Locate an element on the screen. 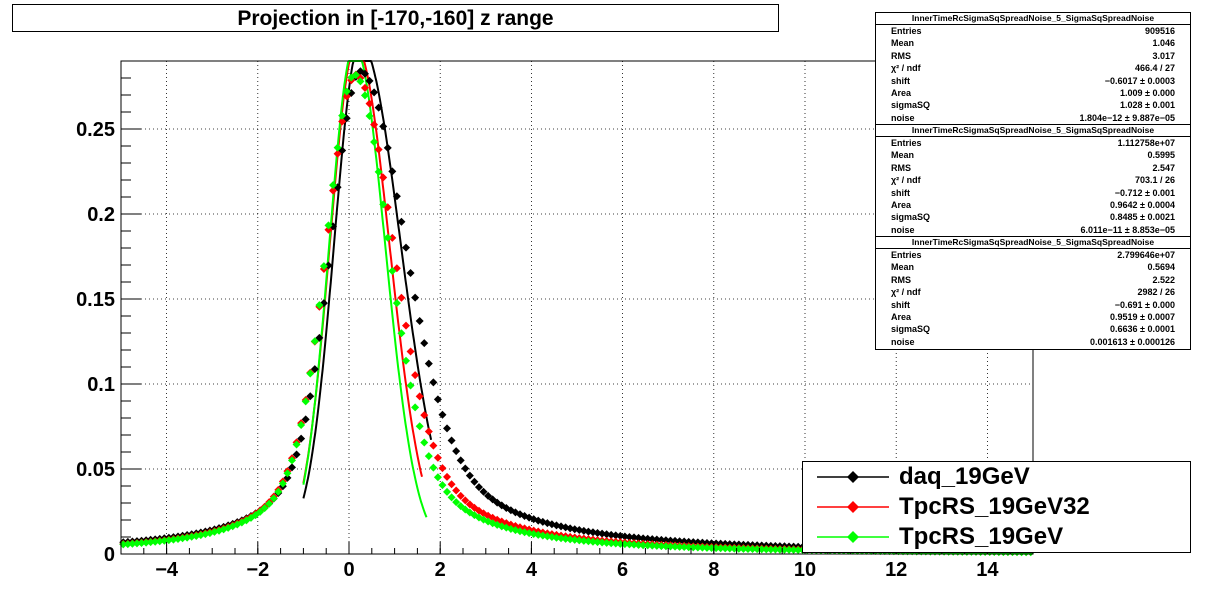  stats-value: 1.046 is located at coordinates (1163, 43).